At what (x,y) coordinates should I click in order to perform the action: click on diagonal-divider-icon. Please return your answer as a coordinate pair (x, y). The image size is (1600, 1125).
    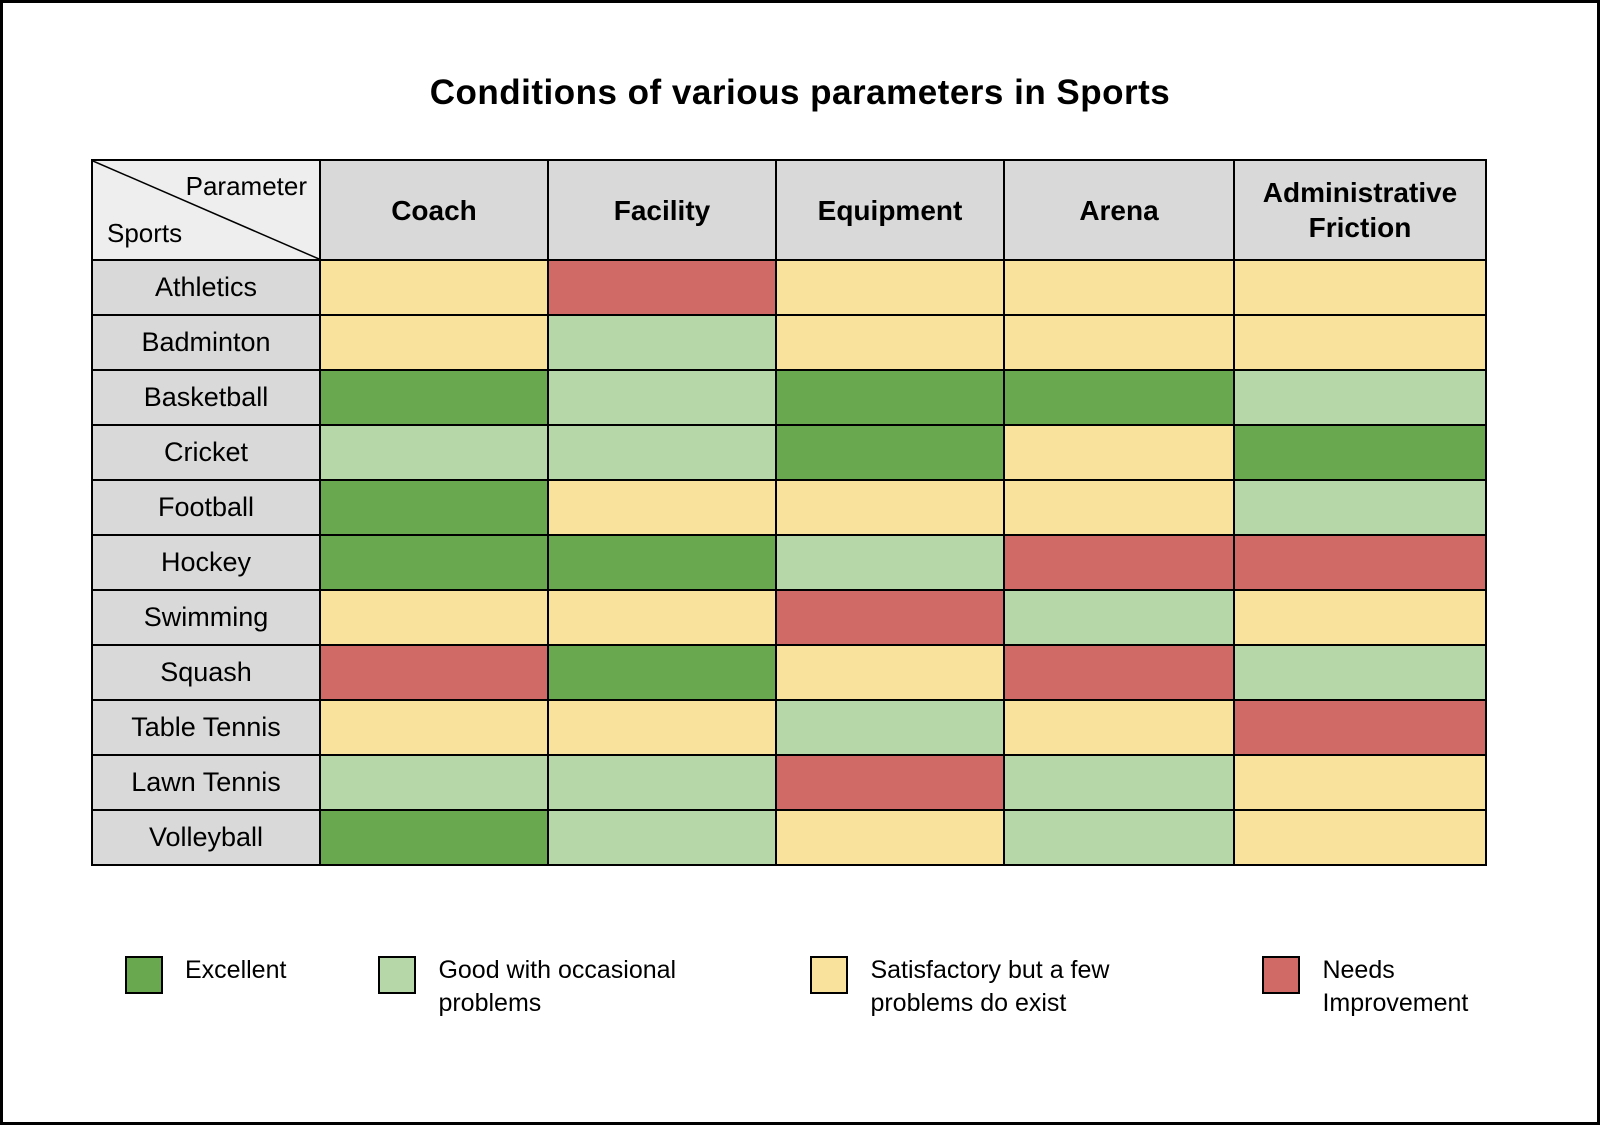
    Looking at the image, I should click on (206, 210).